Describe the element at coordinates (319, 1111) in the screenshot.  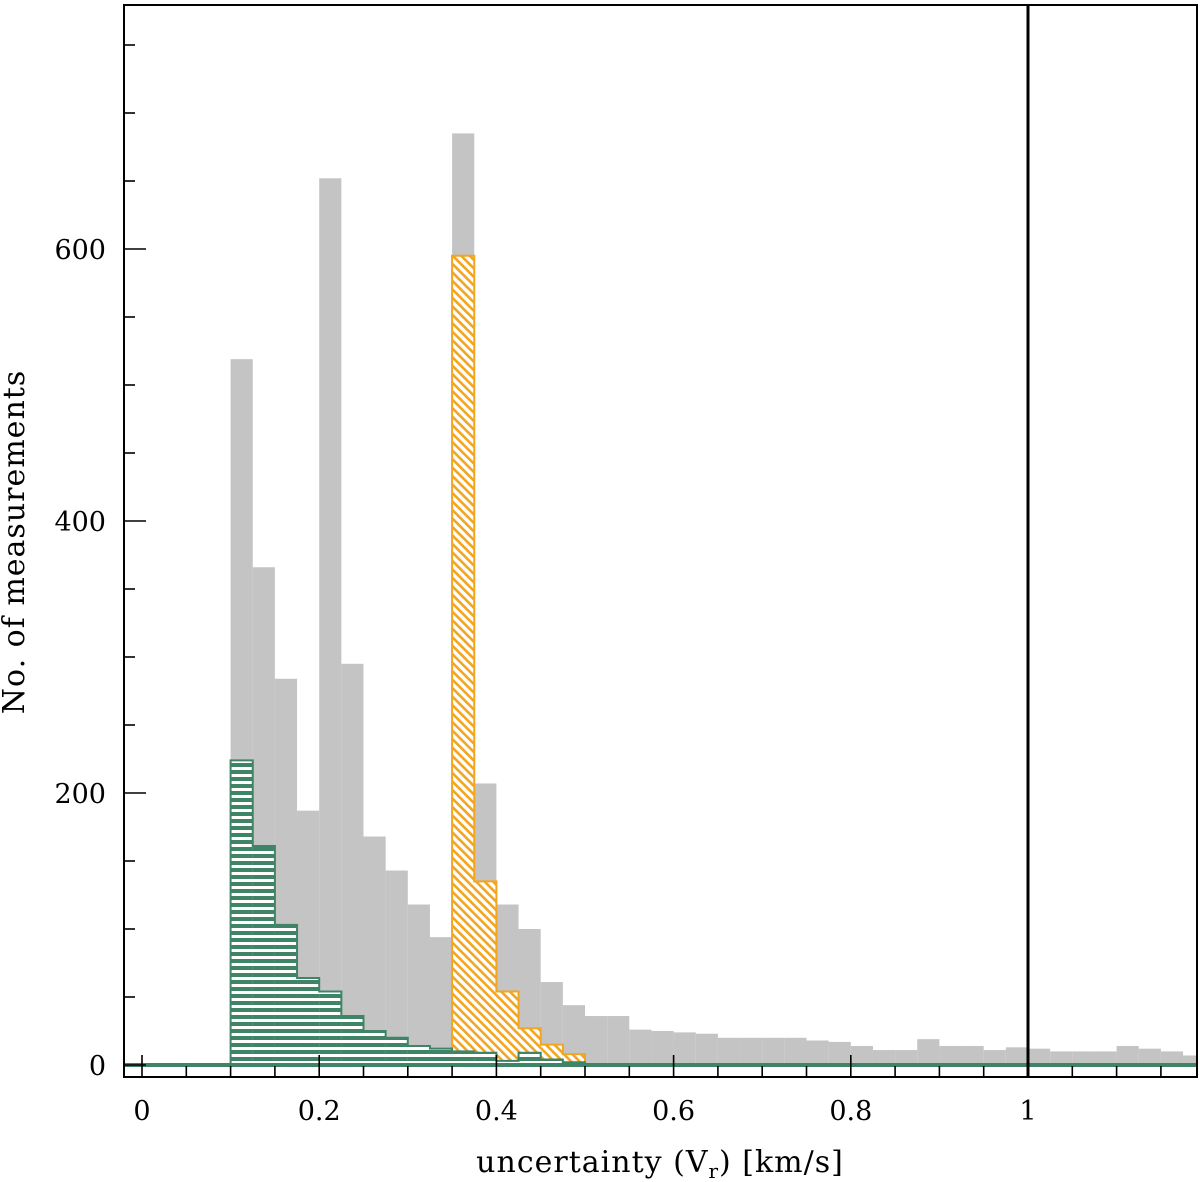
I see `x-tick-label: 0.2` at that location.